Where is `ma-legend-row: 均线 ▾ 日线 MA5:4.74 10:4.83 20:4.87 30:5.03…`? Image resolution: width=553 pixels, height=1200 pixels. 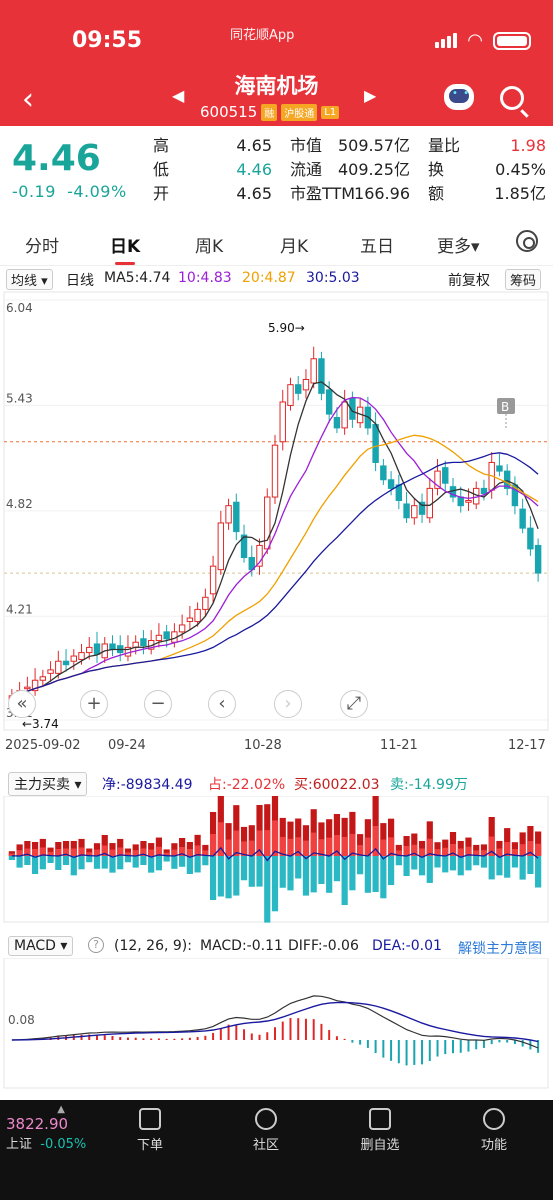
ma-legend-row: 均线 ▾ 日线 MA5:4.74 10:4.83 20:4.87 30:5.03… is located at coordinates (276, 278).